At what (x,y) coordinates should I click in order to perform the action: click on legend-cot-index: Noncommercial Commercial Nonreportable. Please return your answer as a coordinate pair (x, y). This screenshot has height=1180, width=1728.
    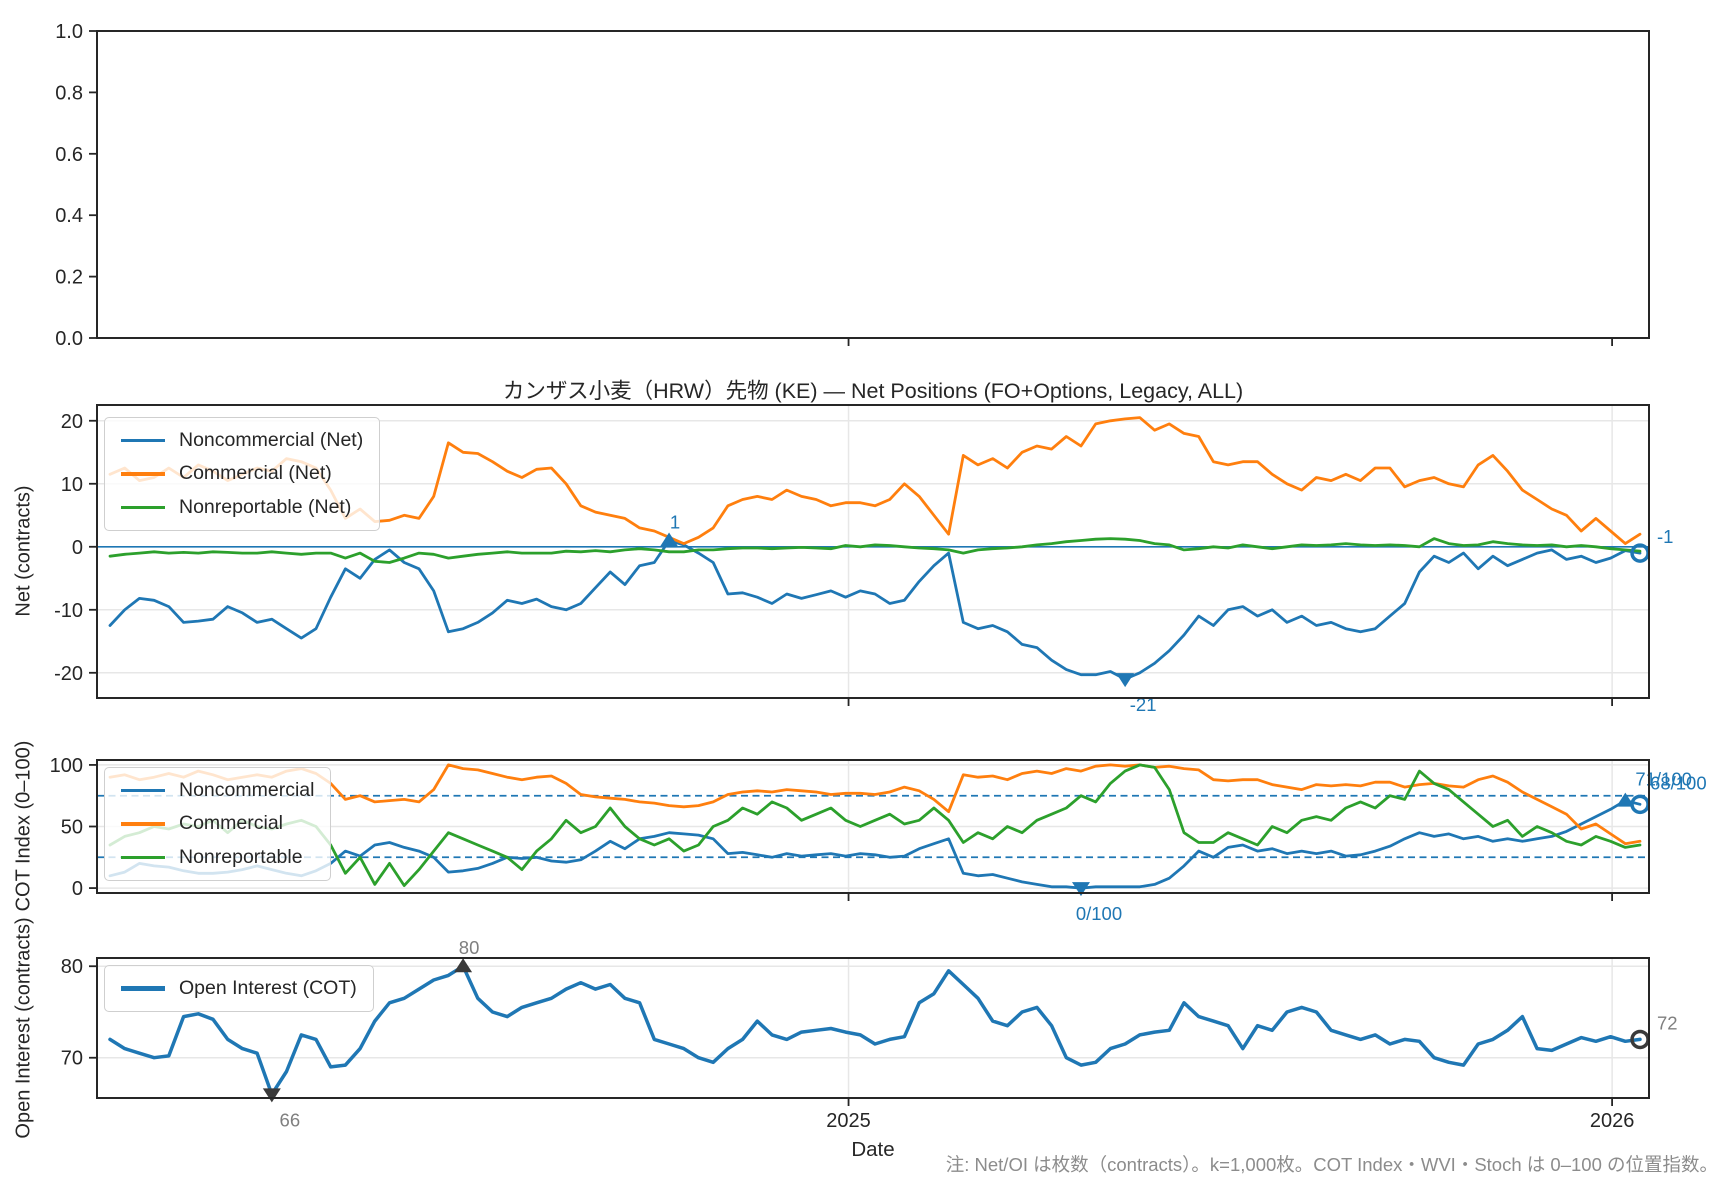
    Looking at the image, I should click on (218, 824).